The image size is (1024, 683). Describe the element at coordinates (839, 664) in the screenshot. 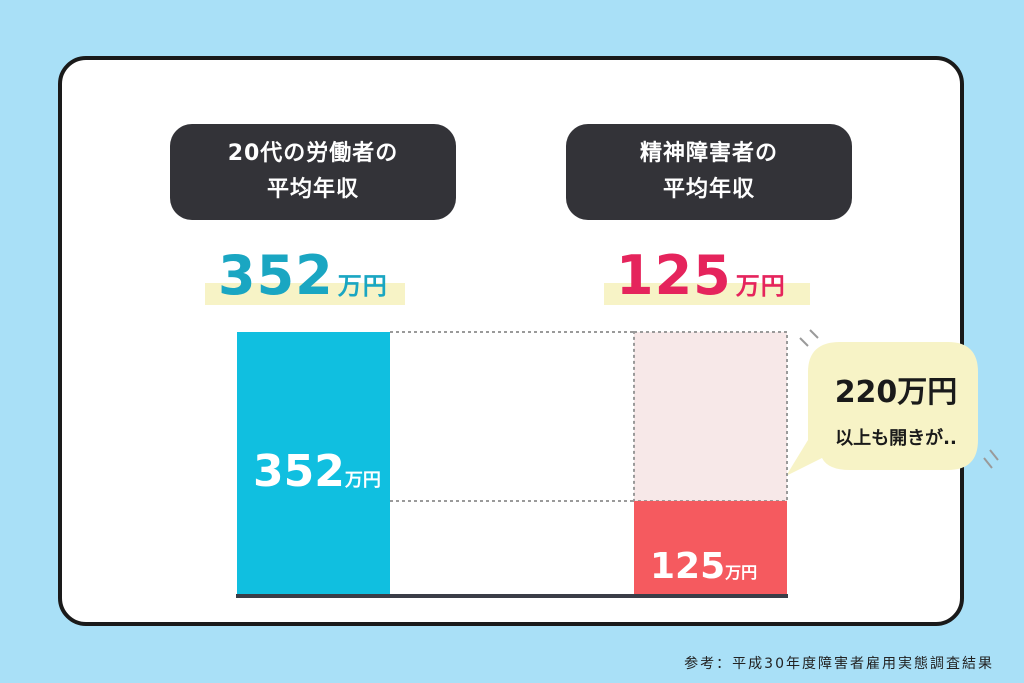

I see `source-note: 参考：平成30年度障害者雇用実態調査結果` at that location.